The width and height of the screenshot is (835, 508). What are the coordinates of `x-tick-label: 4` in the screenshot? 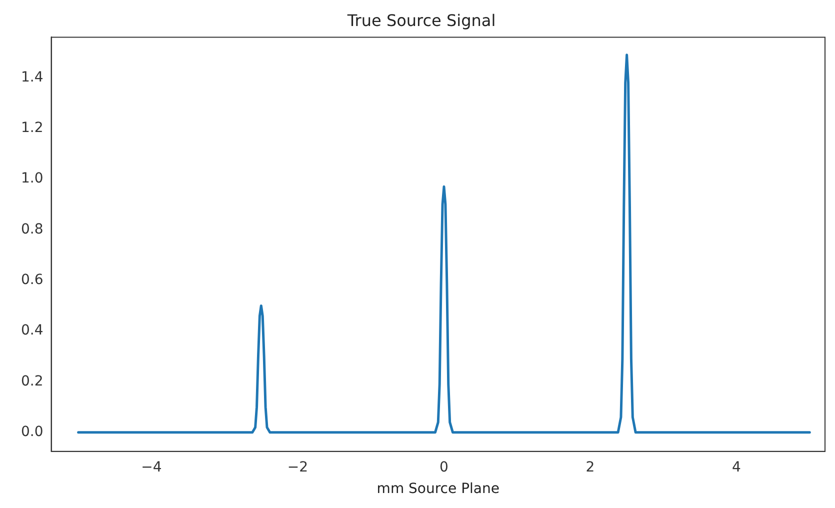 It's located at (737, 467).